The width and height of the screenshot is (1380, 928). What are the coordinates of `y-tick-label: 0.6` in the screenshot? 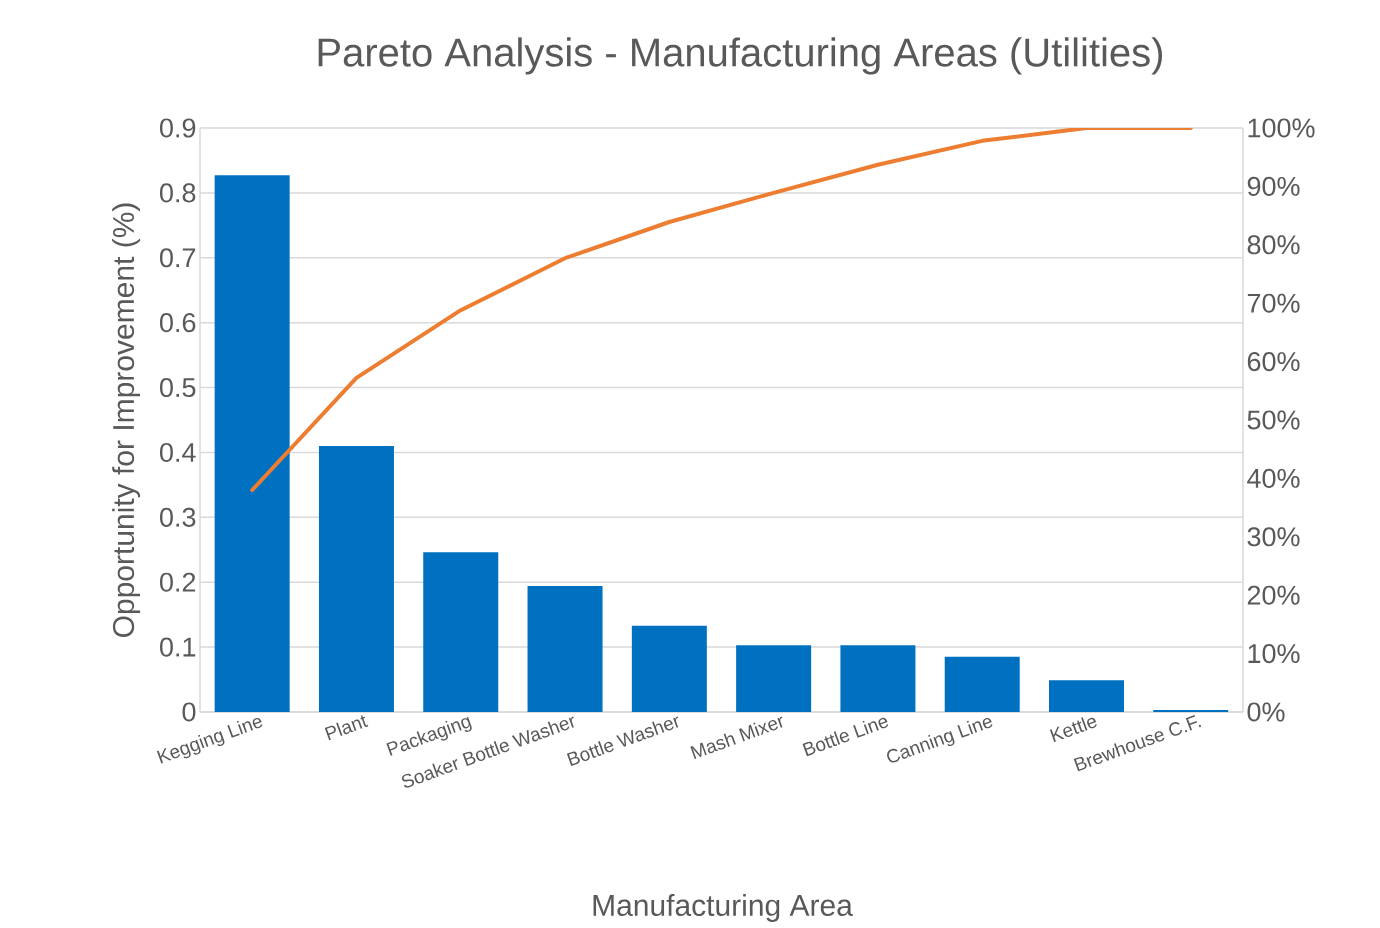 It's located at (177, 323).